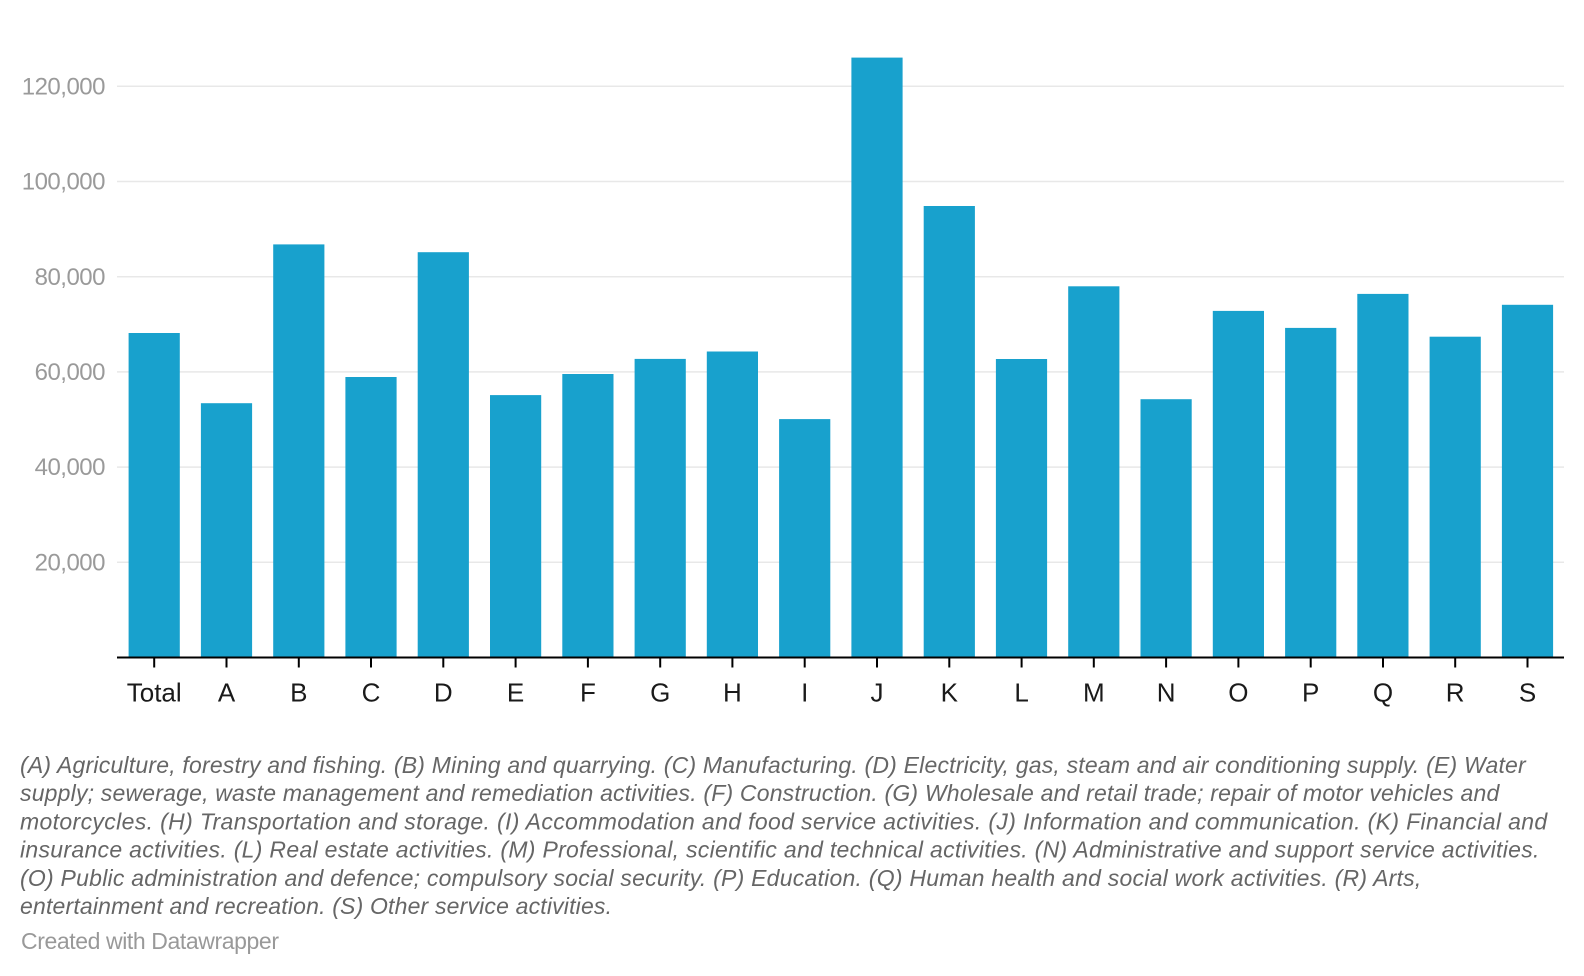 The image size is (1584, 976). I want to click on svg-text: 40,000, so click(70, 467).